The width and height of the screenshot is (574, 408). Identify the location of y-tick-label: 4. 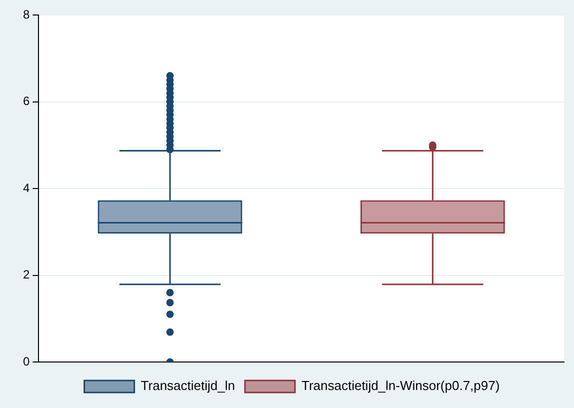
(26, 187).